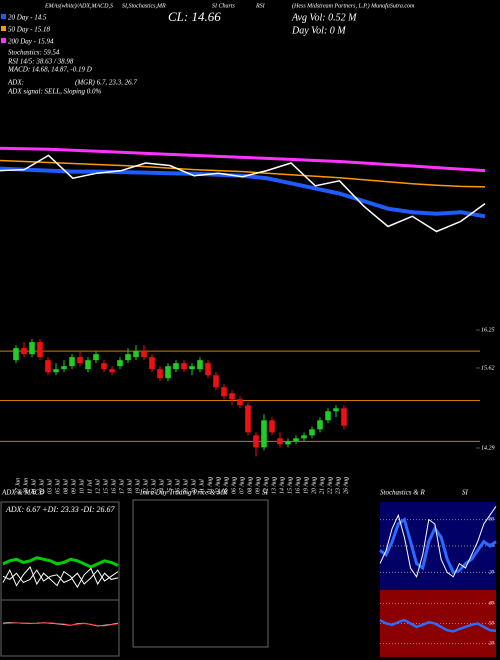 Image resolution: width=500 pixels, height=660 pixels. I want to click on x-tick-label: 14 Aug, so click(281, 485).